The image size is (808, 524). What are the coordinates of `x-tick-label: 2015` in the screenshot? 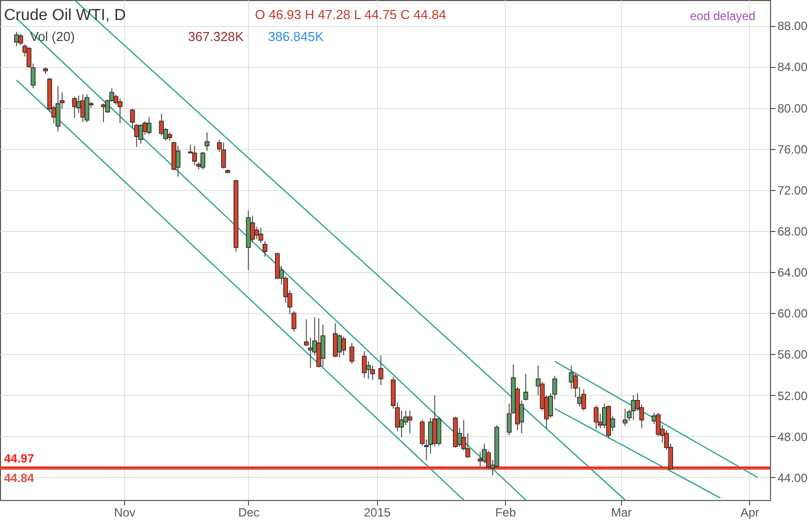 It's located at (377, 513).